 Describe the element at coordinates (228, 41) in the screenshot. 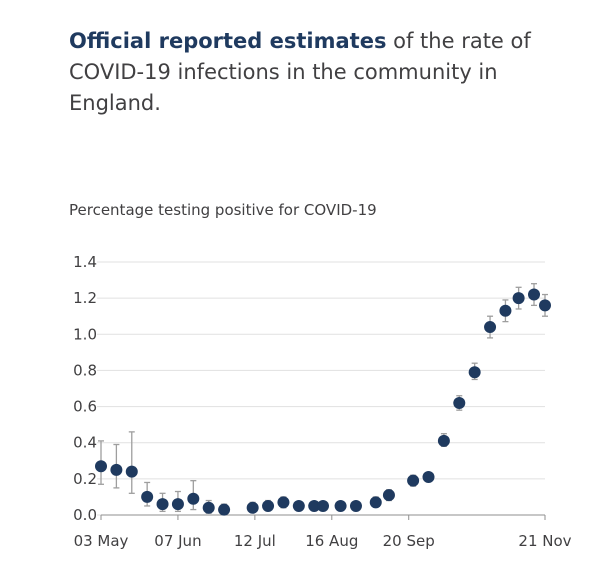

I see `headline-emphasis: Official reported estimates` at that location.